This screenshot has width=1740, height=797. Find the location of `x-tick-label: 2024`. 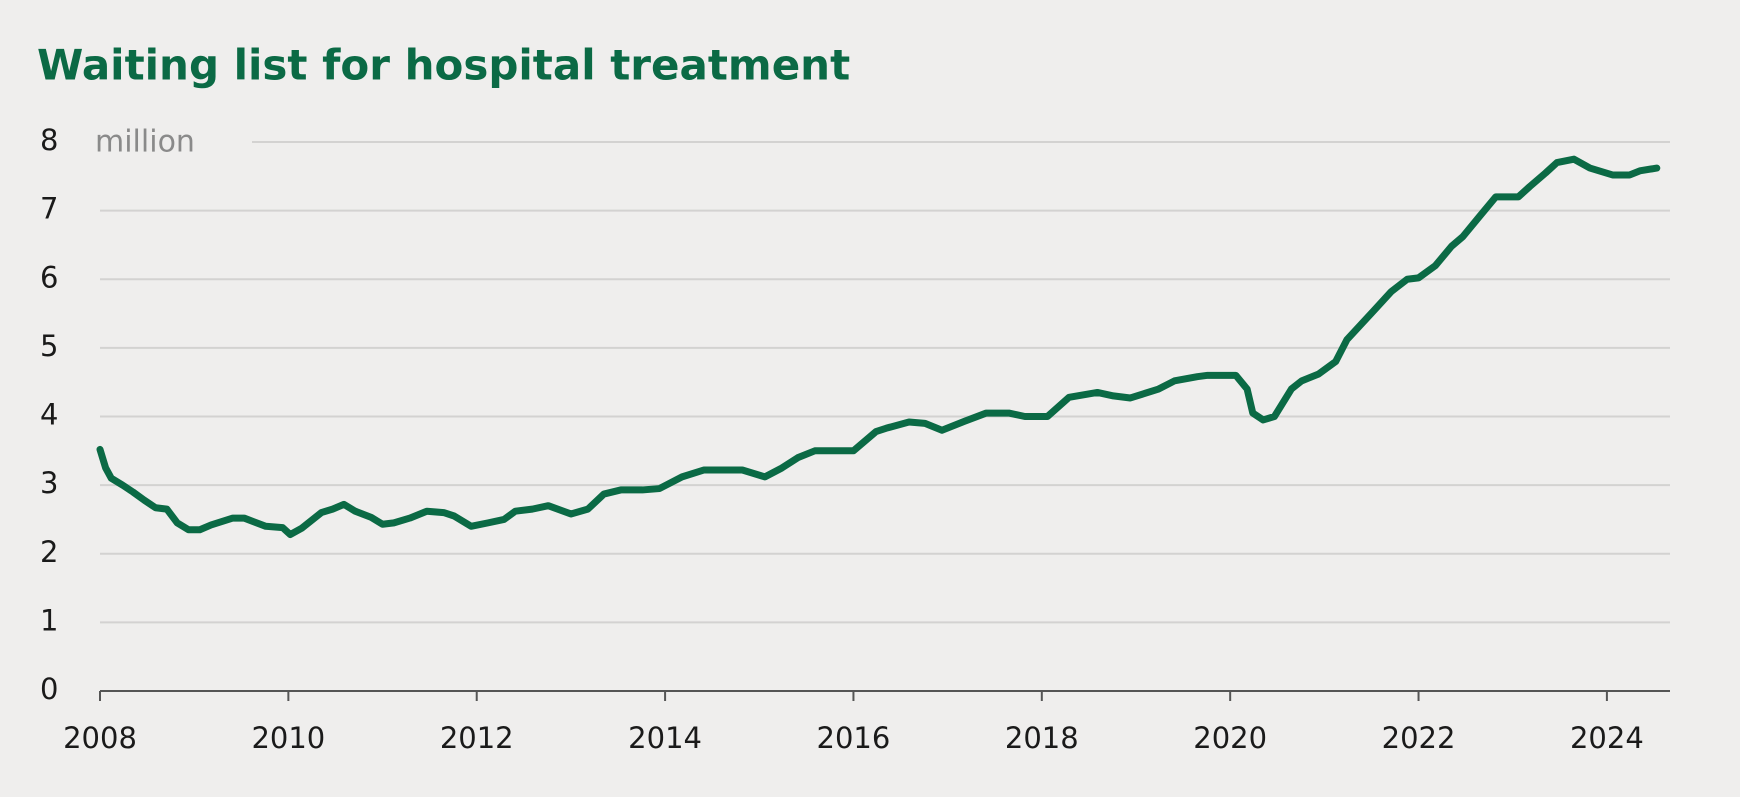

x-tick-label: 2024 is located at coordinates (1607, 738).